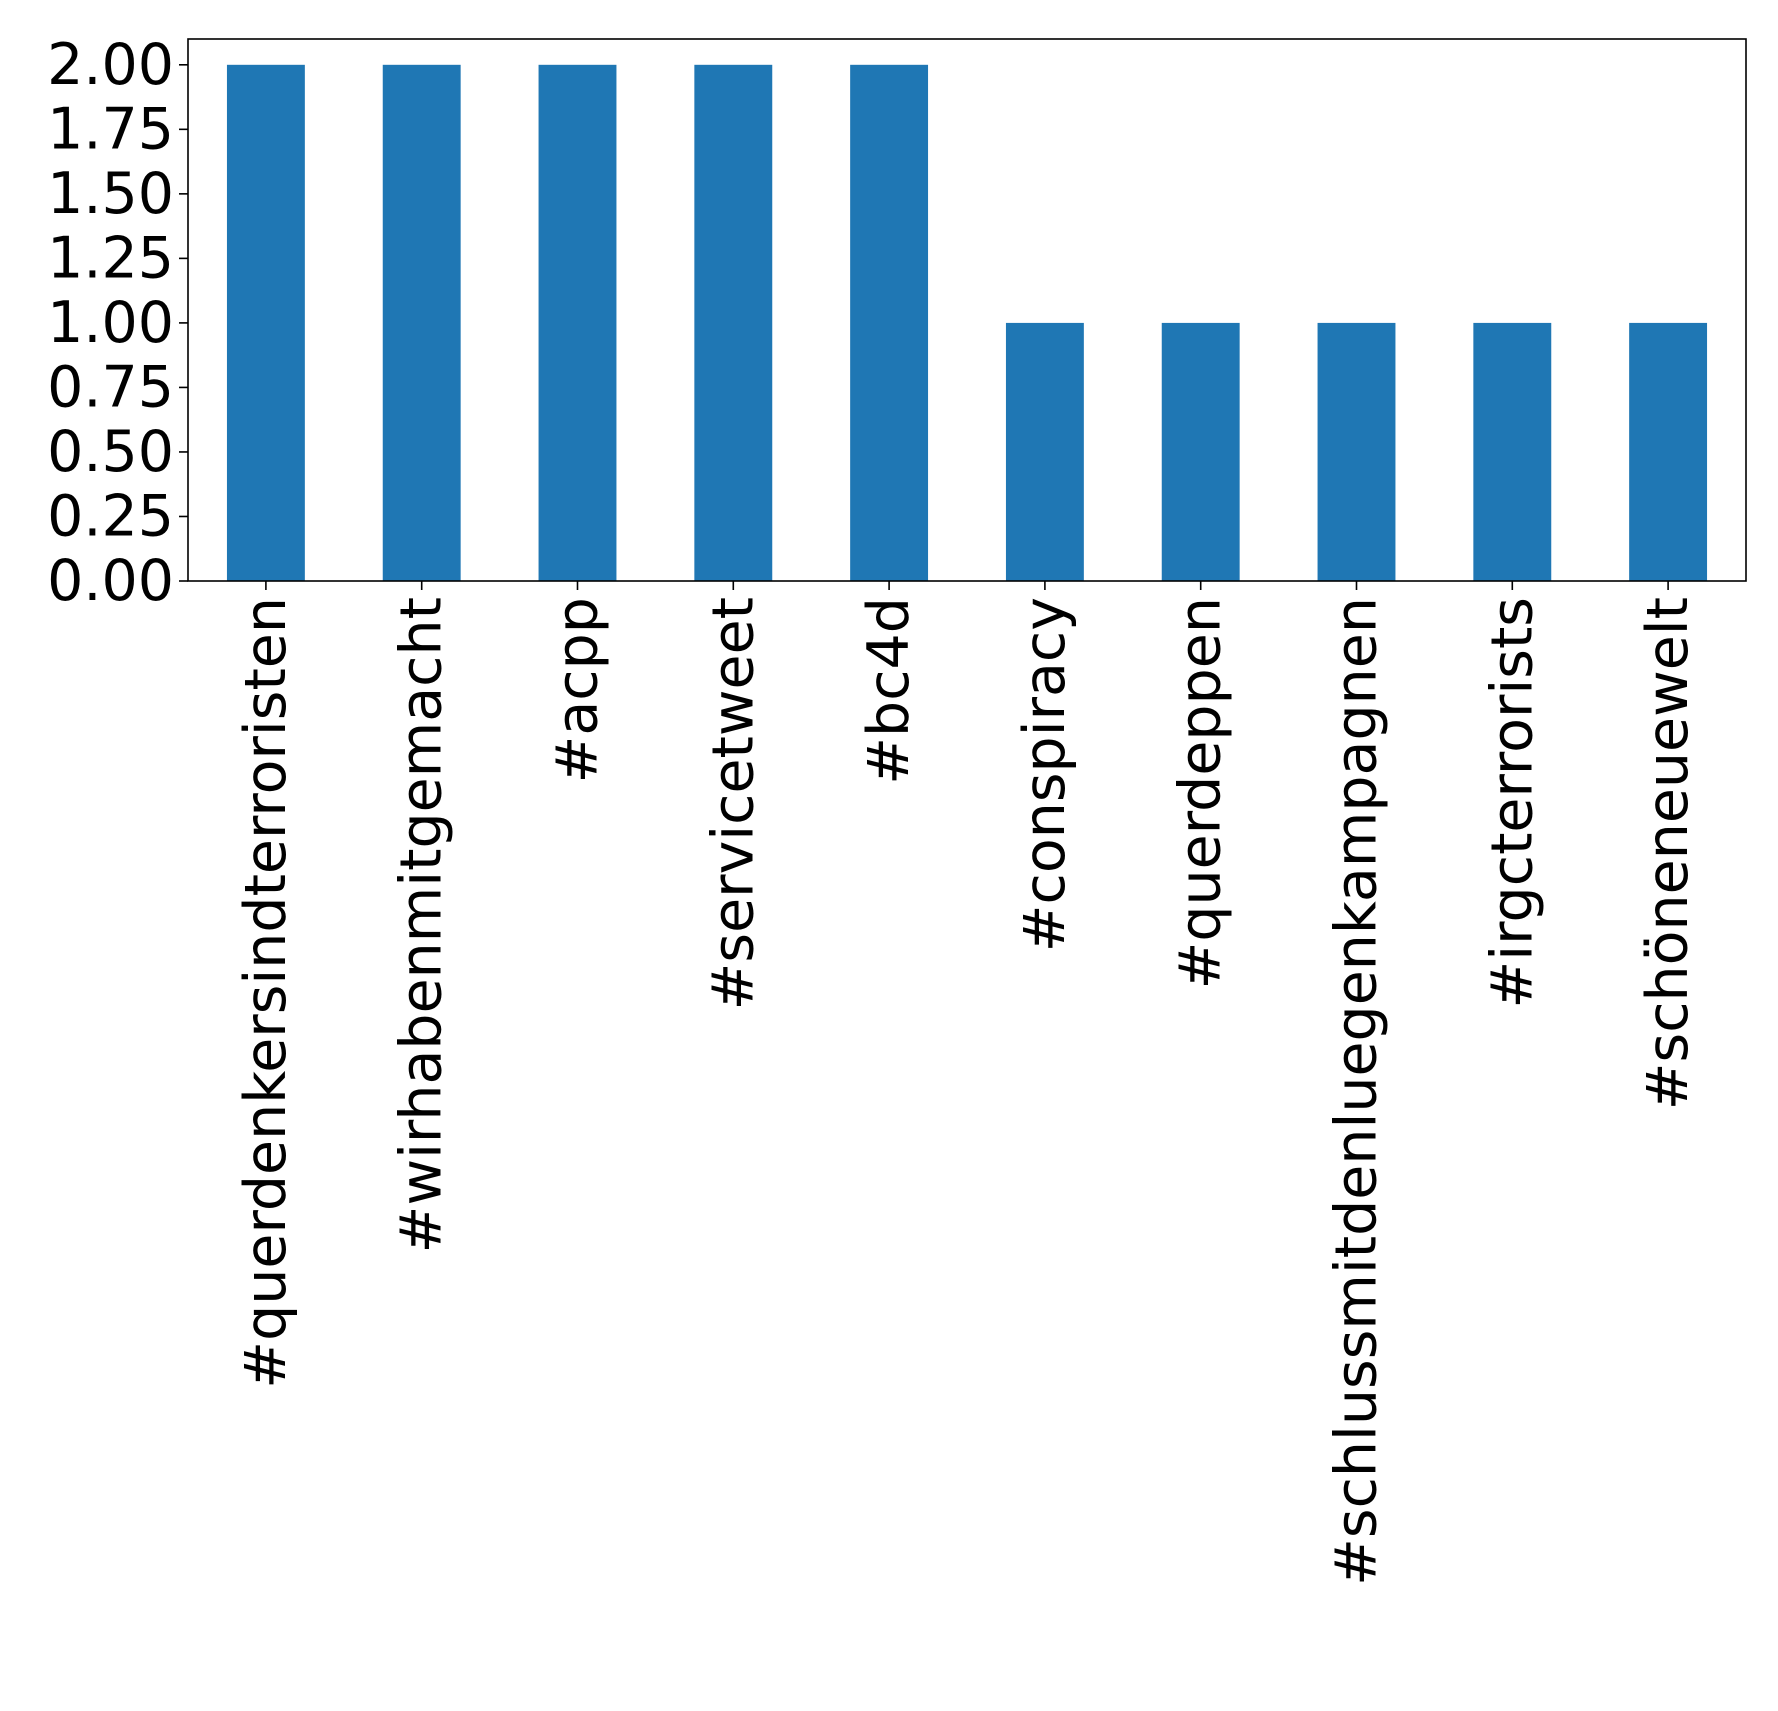 The height and width of the screenshot is (1711, 1778). I want to click on y-tick-label: 1.50, so click(110, 194).